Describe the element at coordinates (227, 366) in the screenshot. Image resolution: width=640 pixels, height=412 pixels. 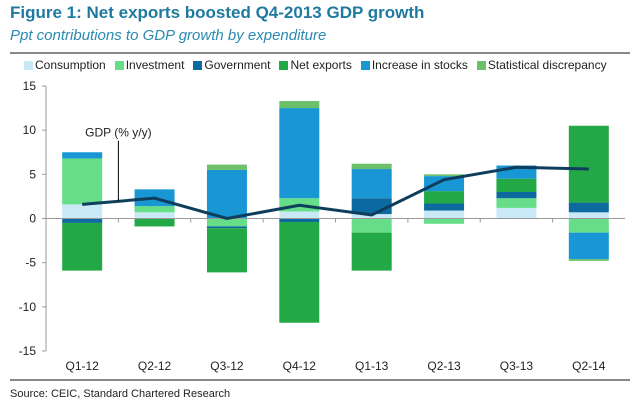
I see `x-tick-label: Q3-12` at that location.